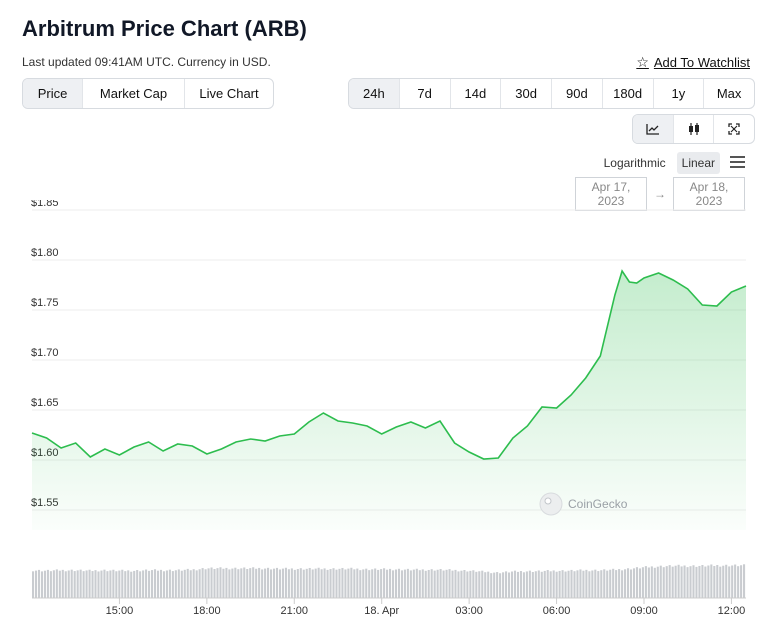  I want to click on scale-linear: Linear, so click(698, 163).